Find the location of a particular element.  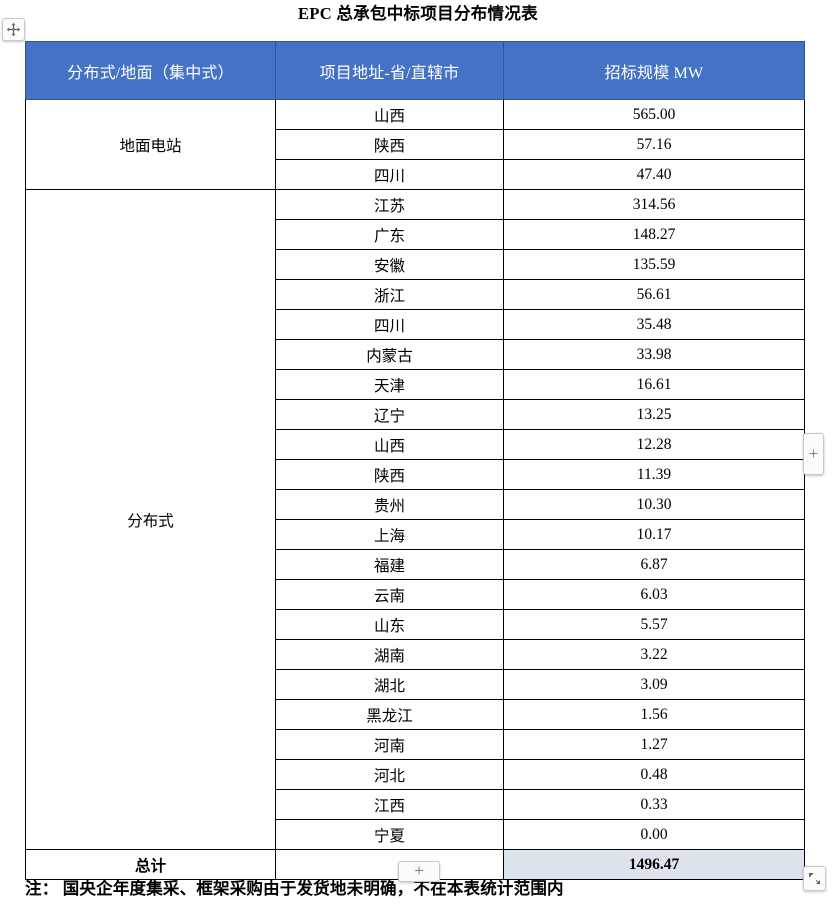

column-header-location: 项目地址-省/直辖市 is located at coordinates (389, 70).